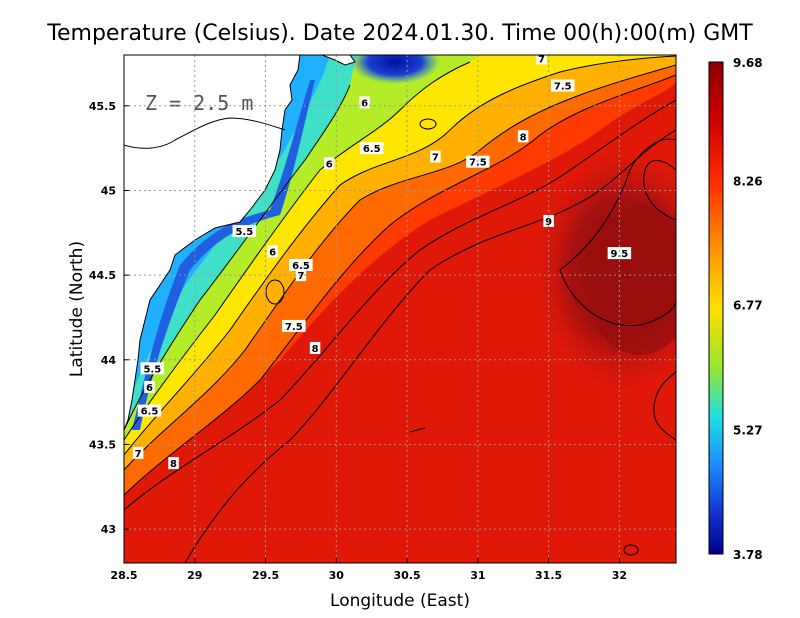 This screenshot has height=618, width=800. Describe the element at coordinates (109, 360) in the screenshot. I see `y-tick-label: 44` at that location.